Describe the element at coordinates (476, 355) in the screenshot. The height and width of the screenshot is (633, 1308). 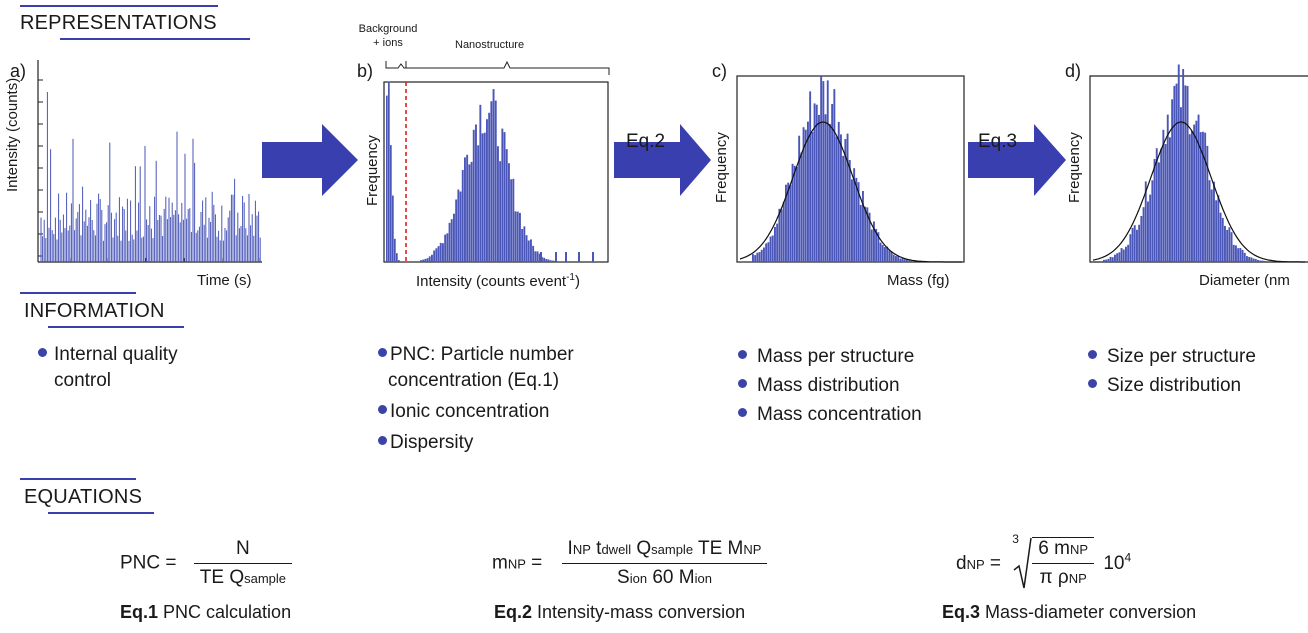
I see `list-item: PNC: Particle number` at that location.